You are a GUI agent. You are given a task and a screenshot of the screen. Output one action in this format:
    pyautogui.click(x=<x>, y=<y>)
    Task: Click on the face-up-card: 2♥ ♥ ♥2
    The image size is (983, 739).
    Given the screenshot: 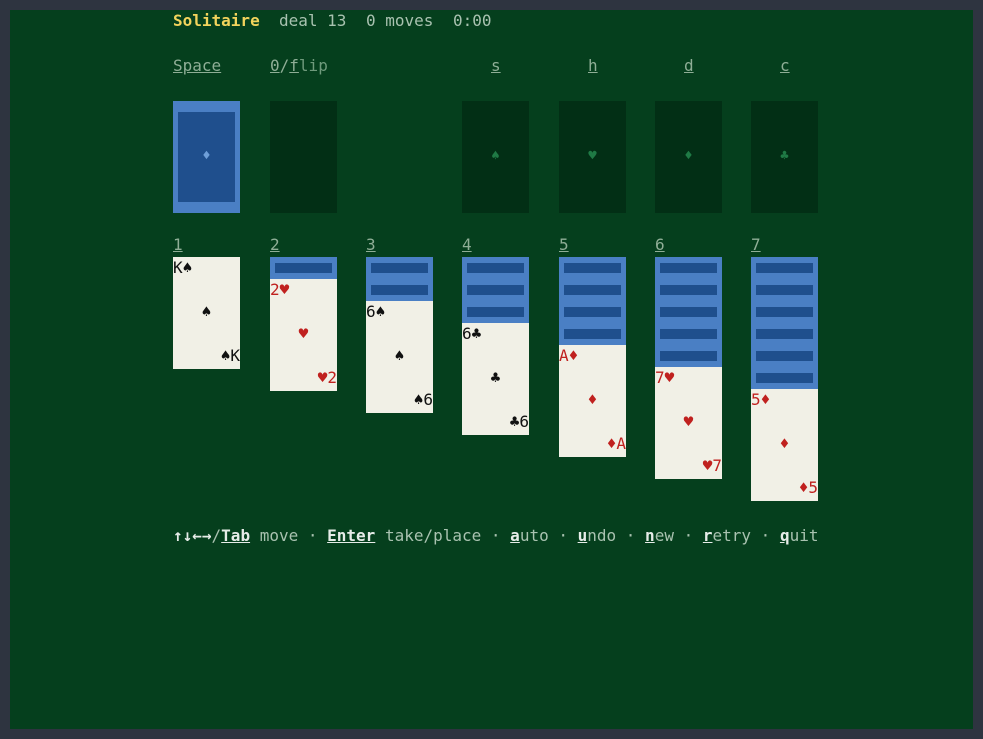 What is the action you would take?
    pyautogui.click(x=303, y=335)
    